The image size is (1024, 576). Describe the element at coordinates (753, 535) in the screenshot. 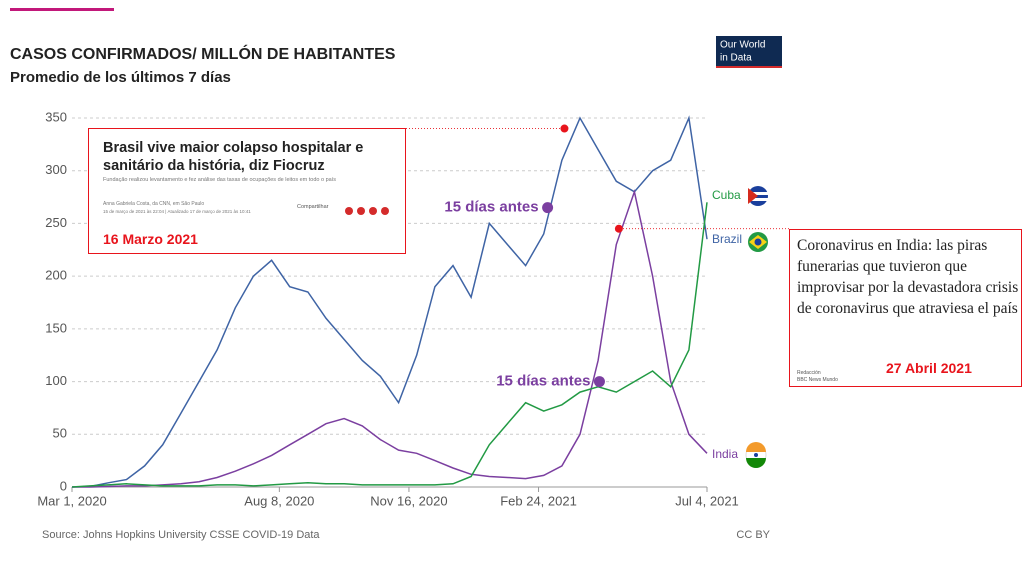

I see `license: CC BY` at that location.